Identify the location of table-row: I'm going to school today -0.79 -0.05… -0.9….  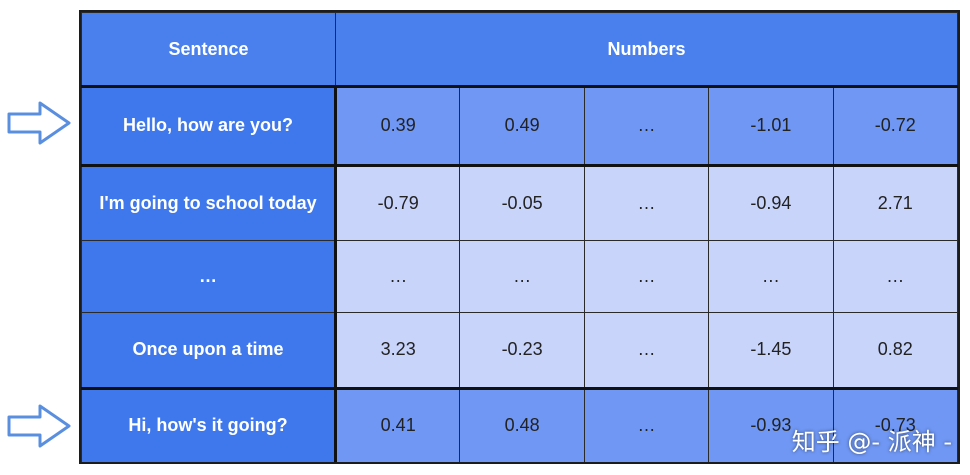
(520, 203).